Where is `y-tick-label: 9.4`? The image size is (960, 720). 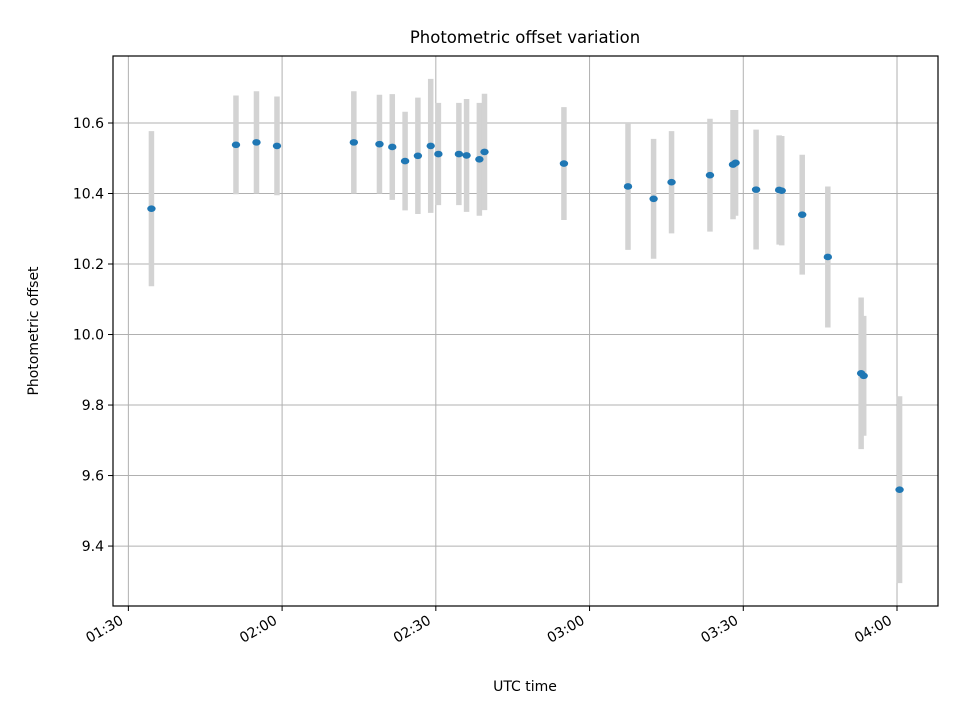 y-tick-label: 9.4 is located at coordinates (93, 547).